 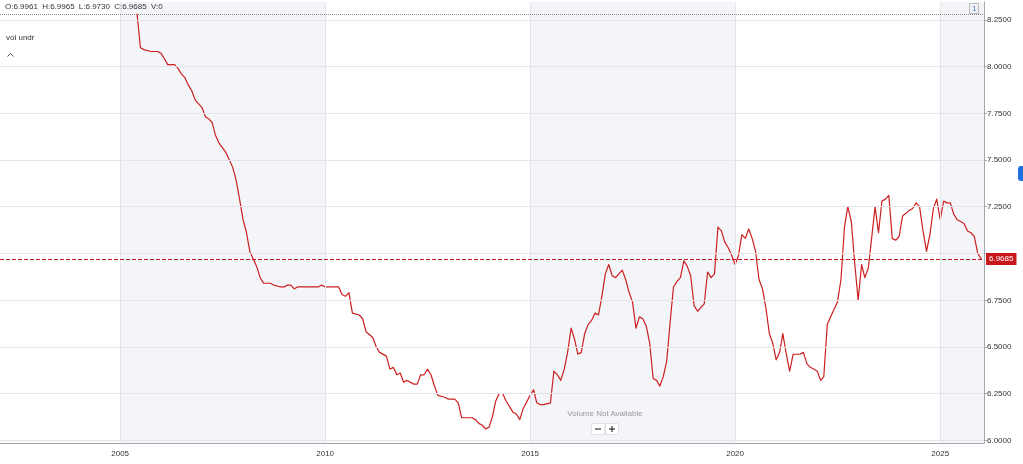 What do you see at coordinates (1000, 160) in the screenshot?
I see `y-tick-label: 7.5000` at bounding box center [1000, 160].